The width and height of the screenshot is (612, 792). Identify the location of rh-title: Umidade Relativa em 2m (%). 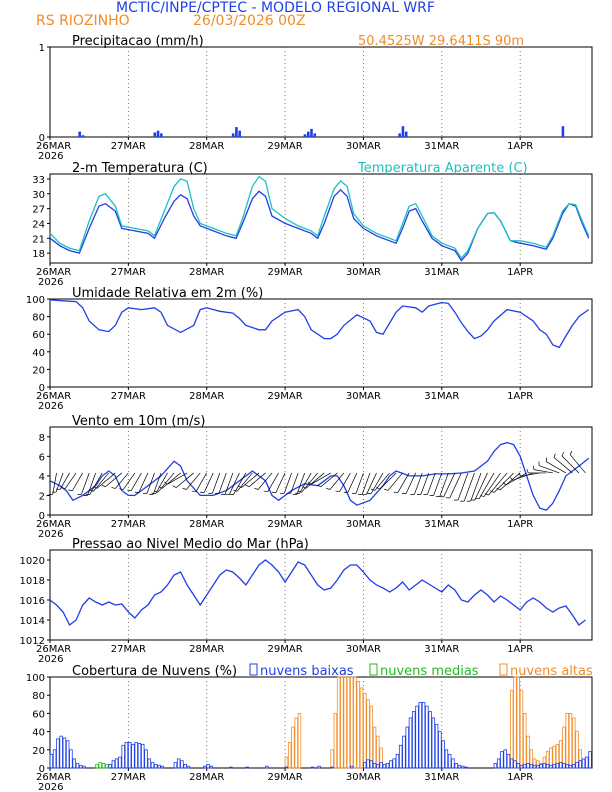
(167, 293).